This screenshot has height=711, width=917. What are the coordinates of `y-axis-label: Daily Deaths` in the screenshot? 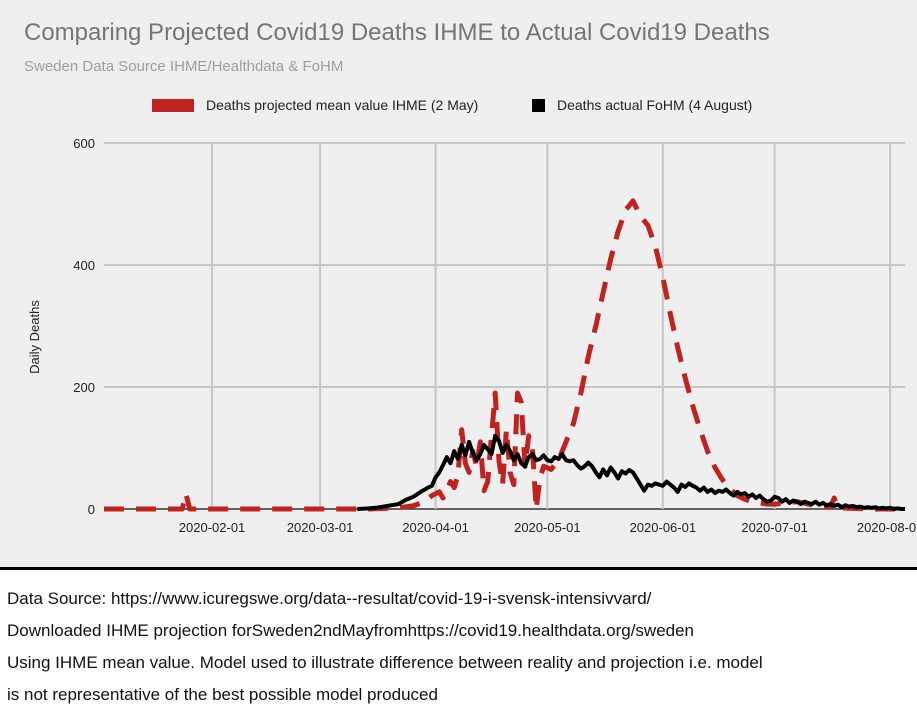 It's located at (34, 337).